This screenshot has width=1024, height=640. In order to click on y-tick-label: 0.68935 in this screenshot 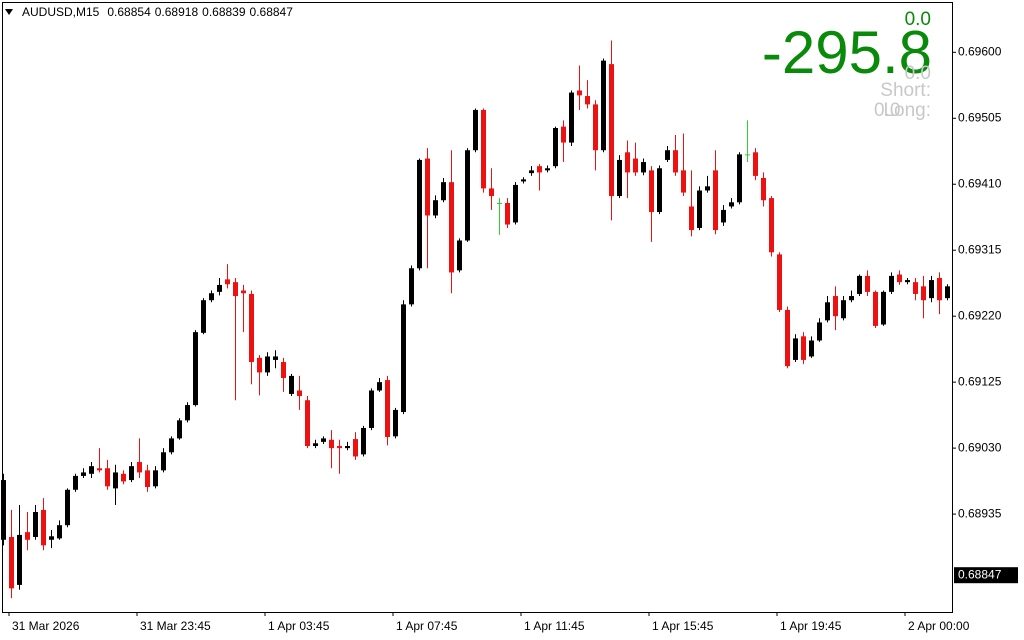, I will do `click(980, 513)`.